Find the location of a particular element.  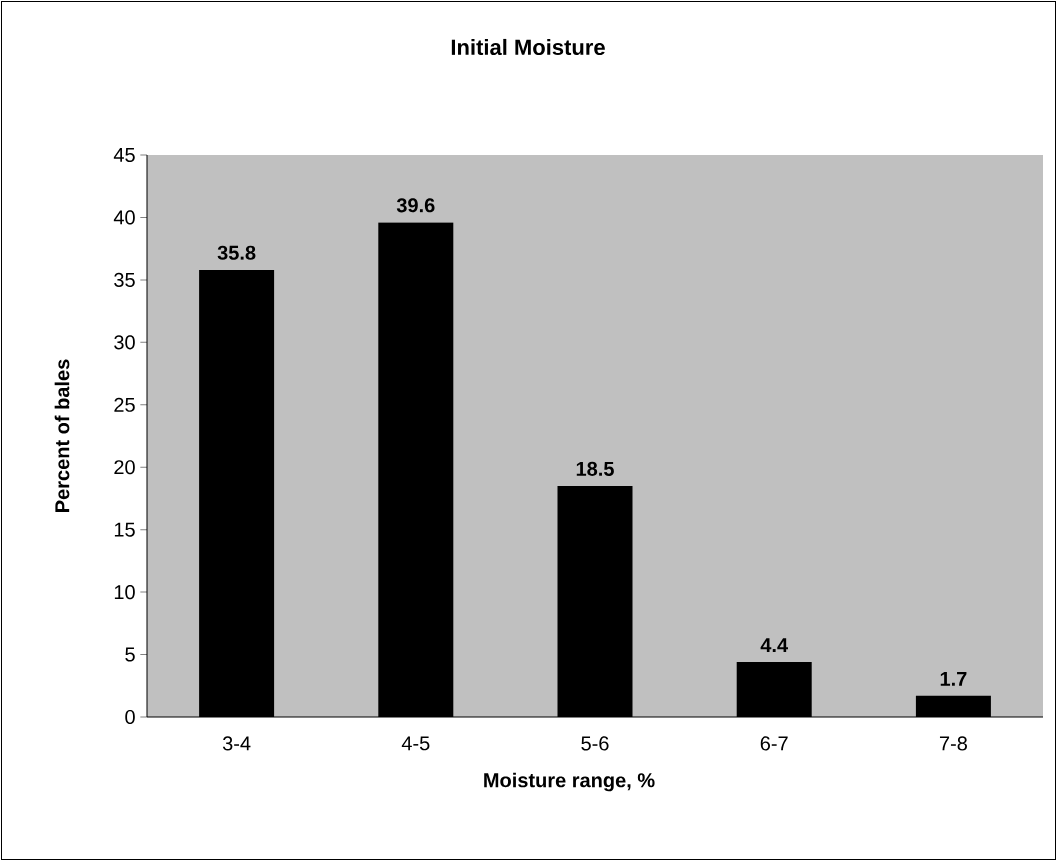

y-tick-label: 5 is located at coordinates (130, 654).